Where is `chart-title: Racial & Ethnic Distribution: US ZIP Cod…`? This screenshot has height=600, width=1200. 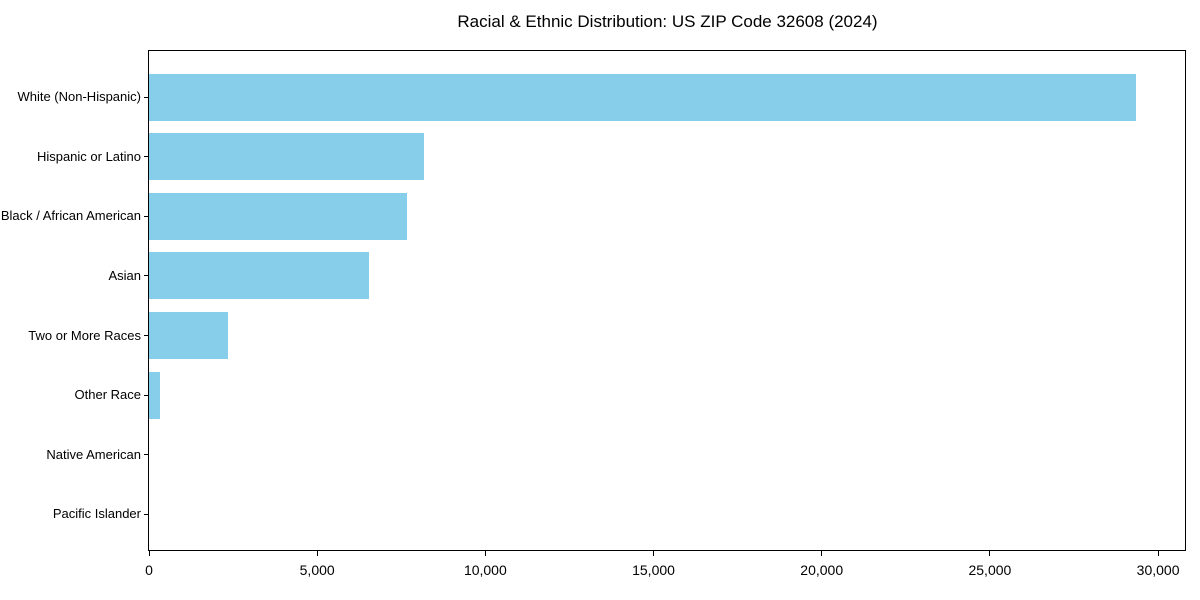 chart-title: Racial & Ethnic Distribution: US ZIP Cod… is located at coordinates (667, 21).